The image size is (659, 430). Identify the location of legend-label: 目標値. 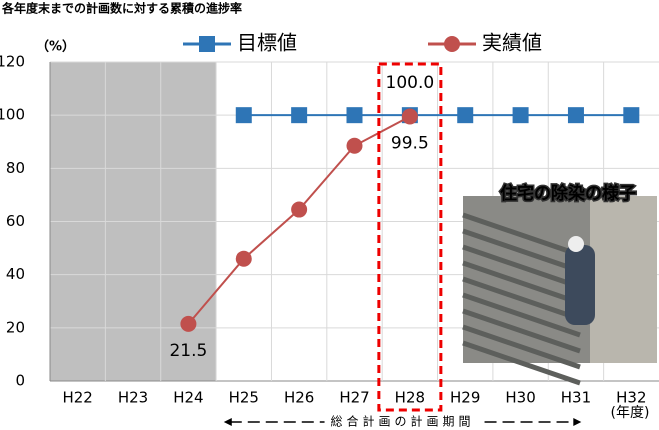
(267, 43).